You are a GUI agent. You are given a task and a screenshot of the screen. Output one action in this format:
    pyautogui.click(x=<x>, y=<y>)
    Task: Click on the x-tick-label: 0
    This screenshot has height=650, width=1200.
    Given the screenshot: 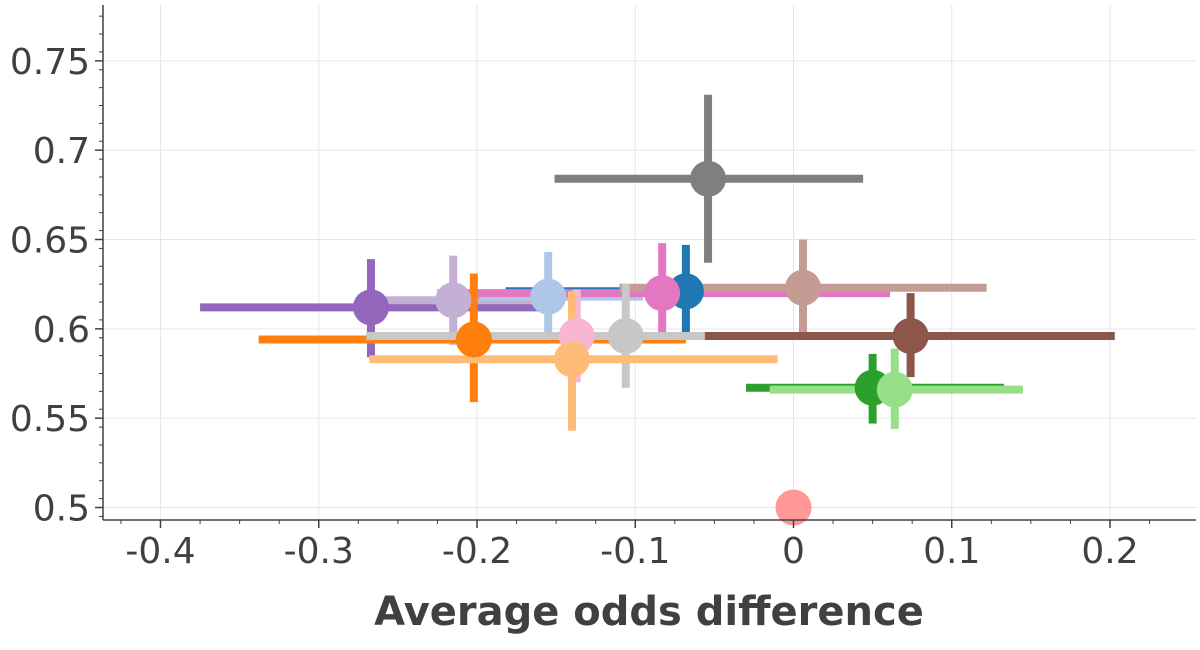 What is the action you would take?
    pyautogui.click(x=793, y=551)
    